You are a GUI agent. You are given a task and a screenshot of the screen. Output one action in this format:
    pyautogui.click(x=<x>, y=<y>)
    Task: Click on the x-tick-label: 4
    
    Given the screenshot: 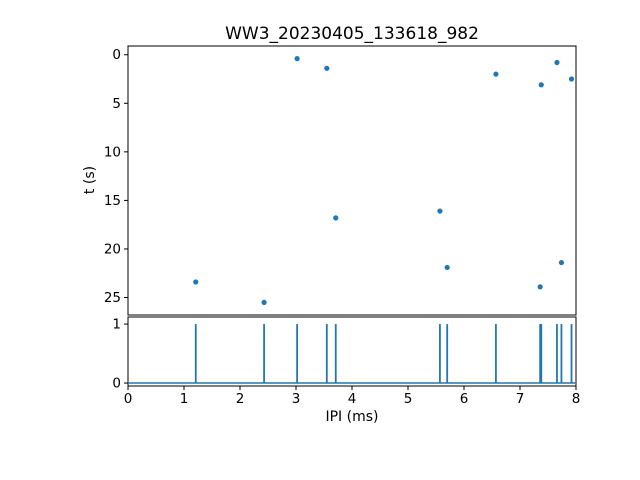 What is the action you would take?
    pyautogui.click(x=352, y=399)
    